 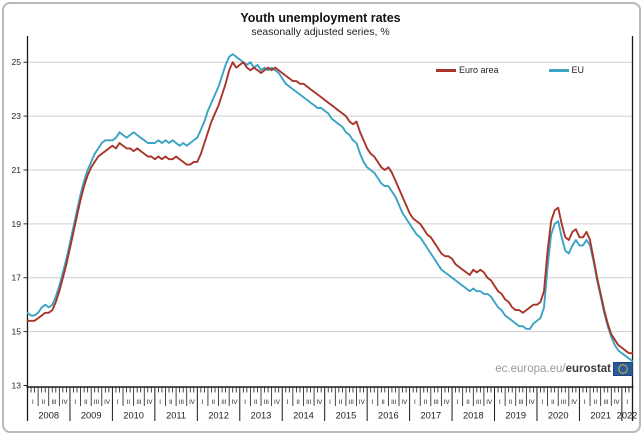 I want to click on y-tick-label: 17, so click(x=17, y=278).